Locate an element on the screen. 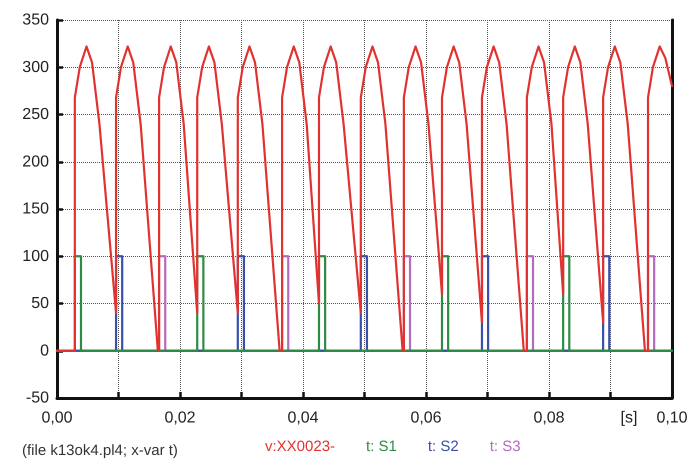 The height and width of the screenshot is (471, 700). y-tick-label: 50 is located at coordinates (40, 303).